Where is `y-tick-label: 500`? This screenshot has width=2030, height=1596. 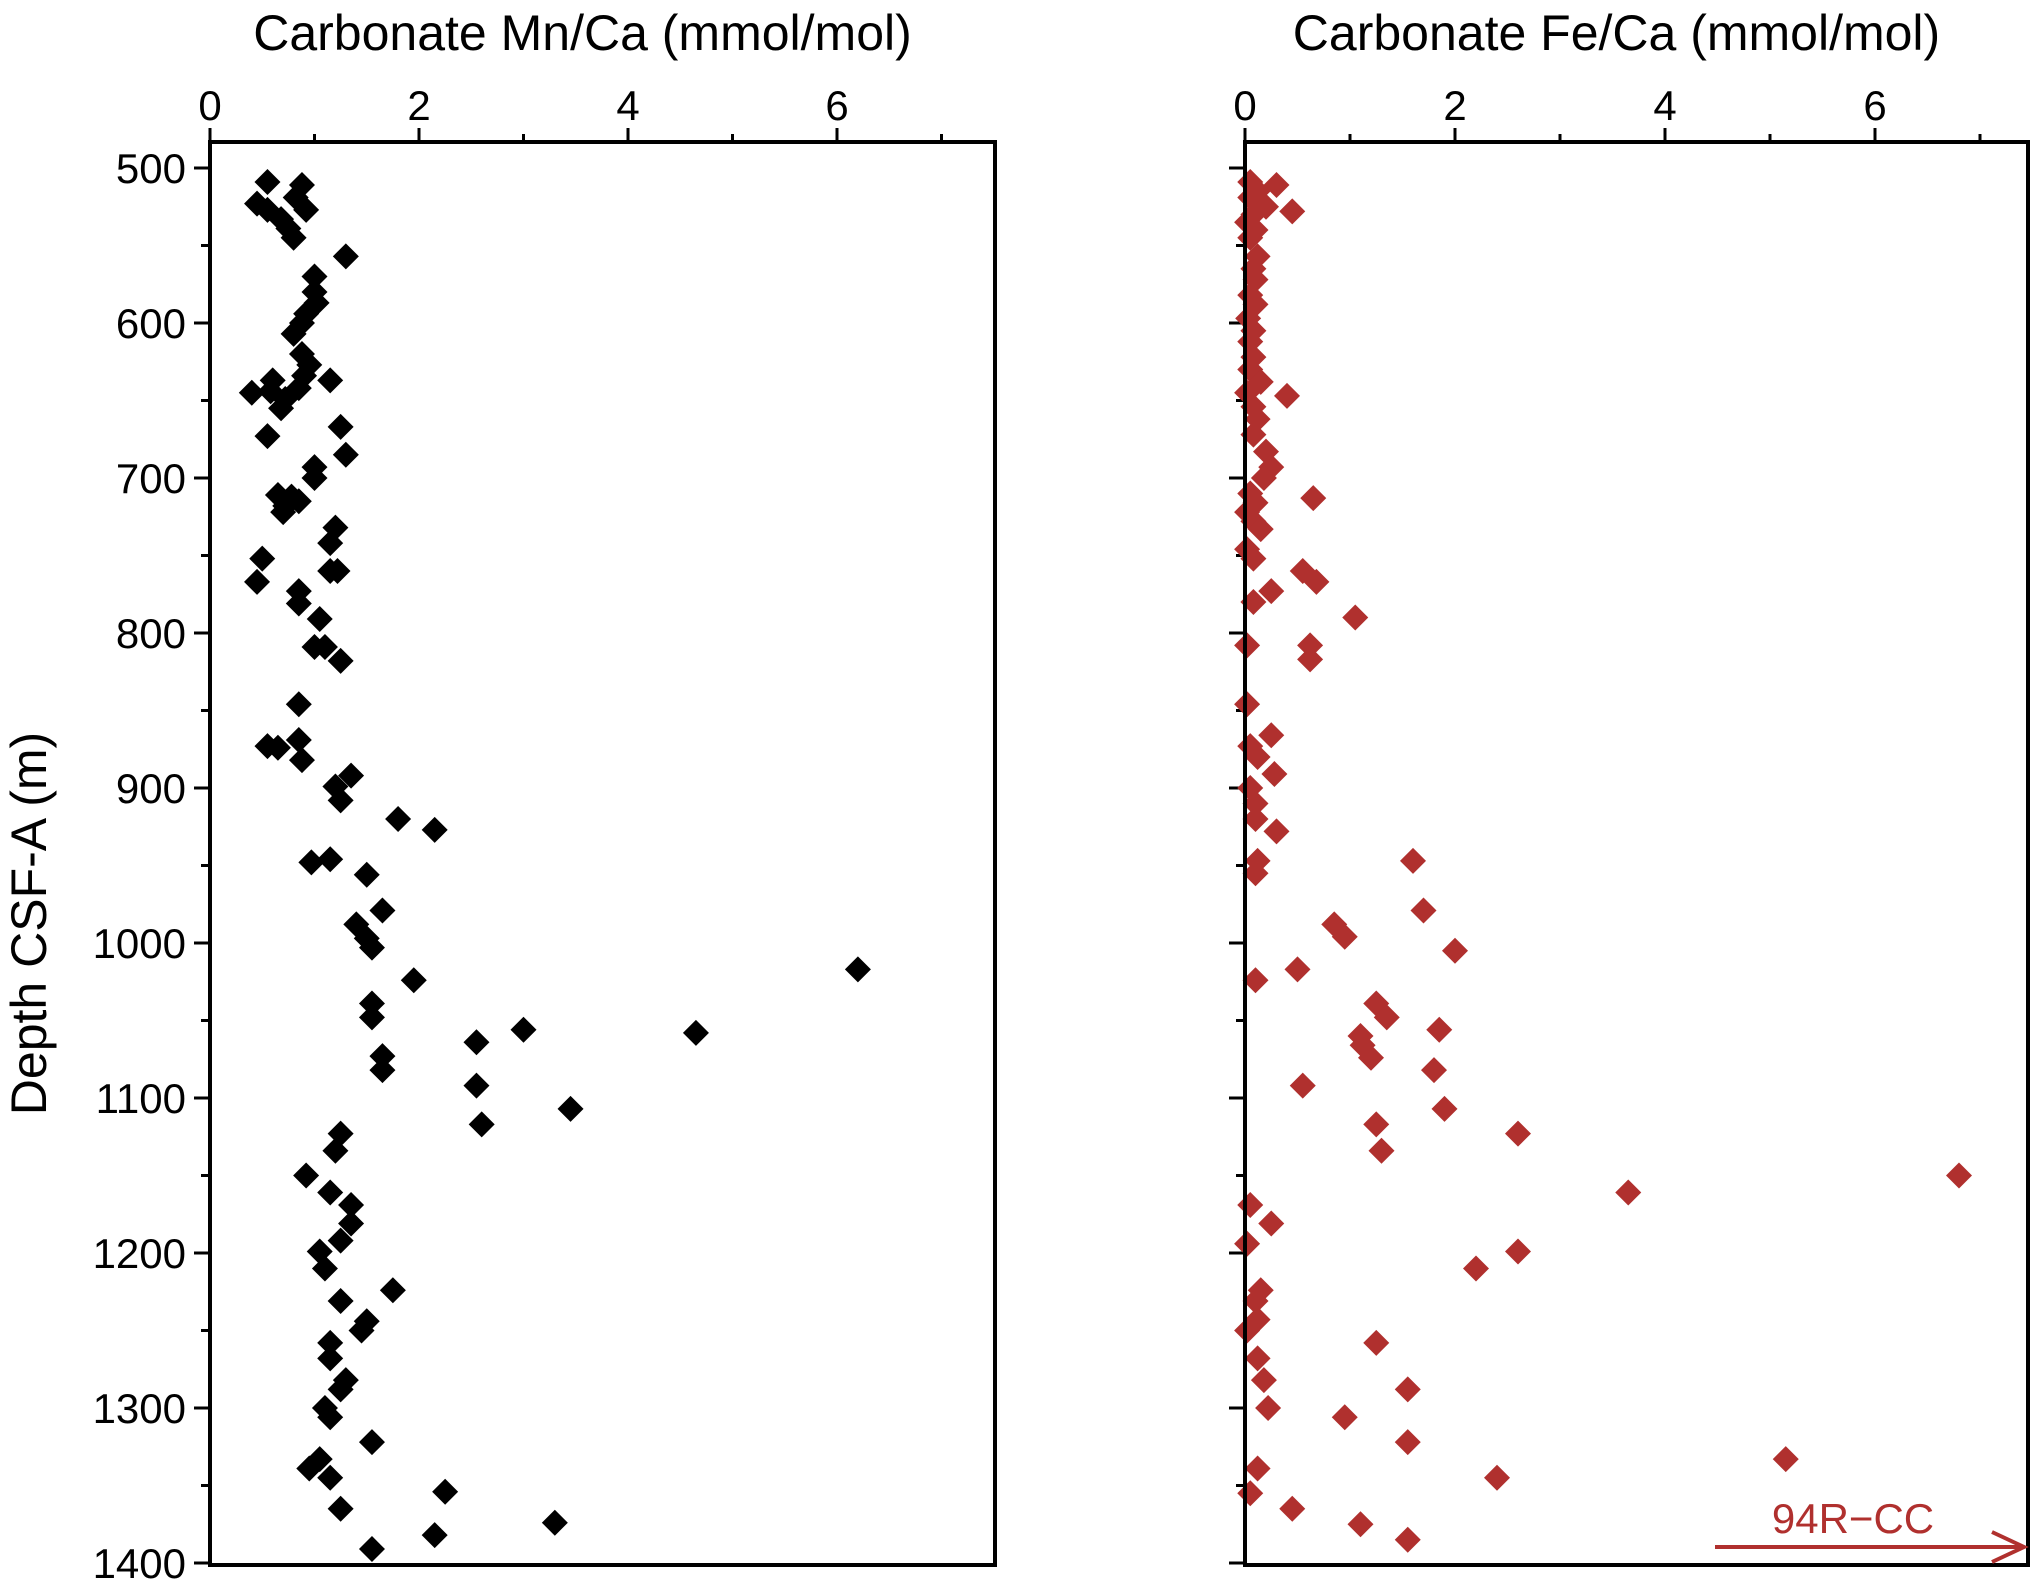
y-tick-label: 500 is located at coordinates (151, 168).